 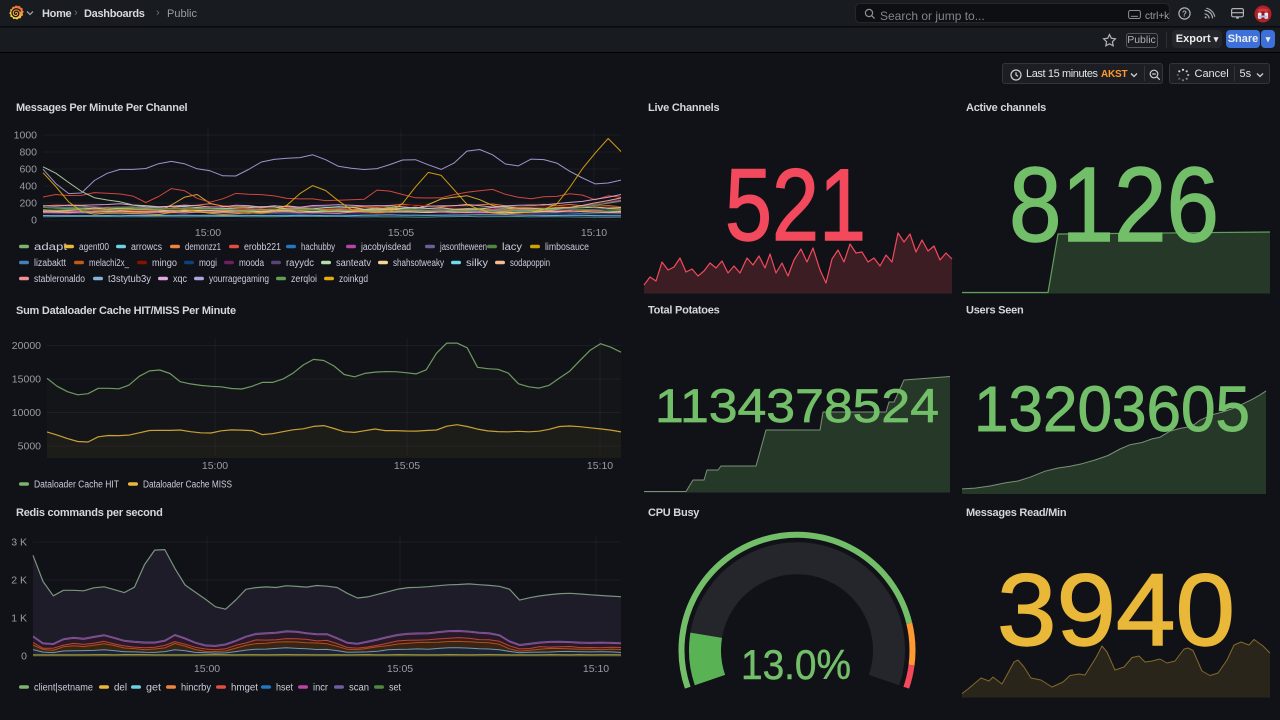 What do you see at coordinates (19, 581) in the screenshot?
I see `svg-text: 2 K` at bounding box center [19, 581].